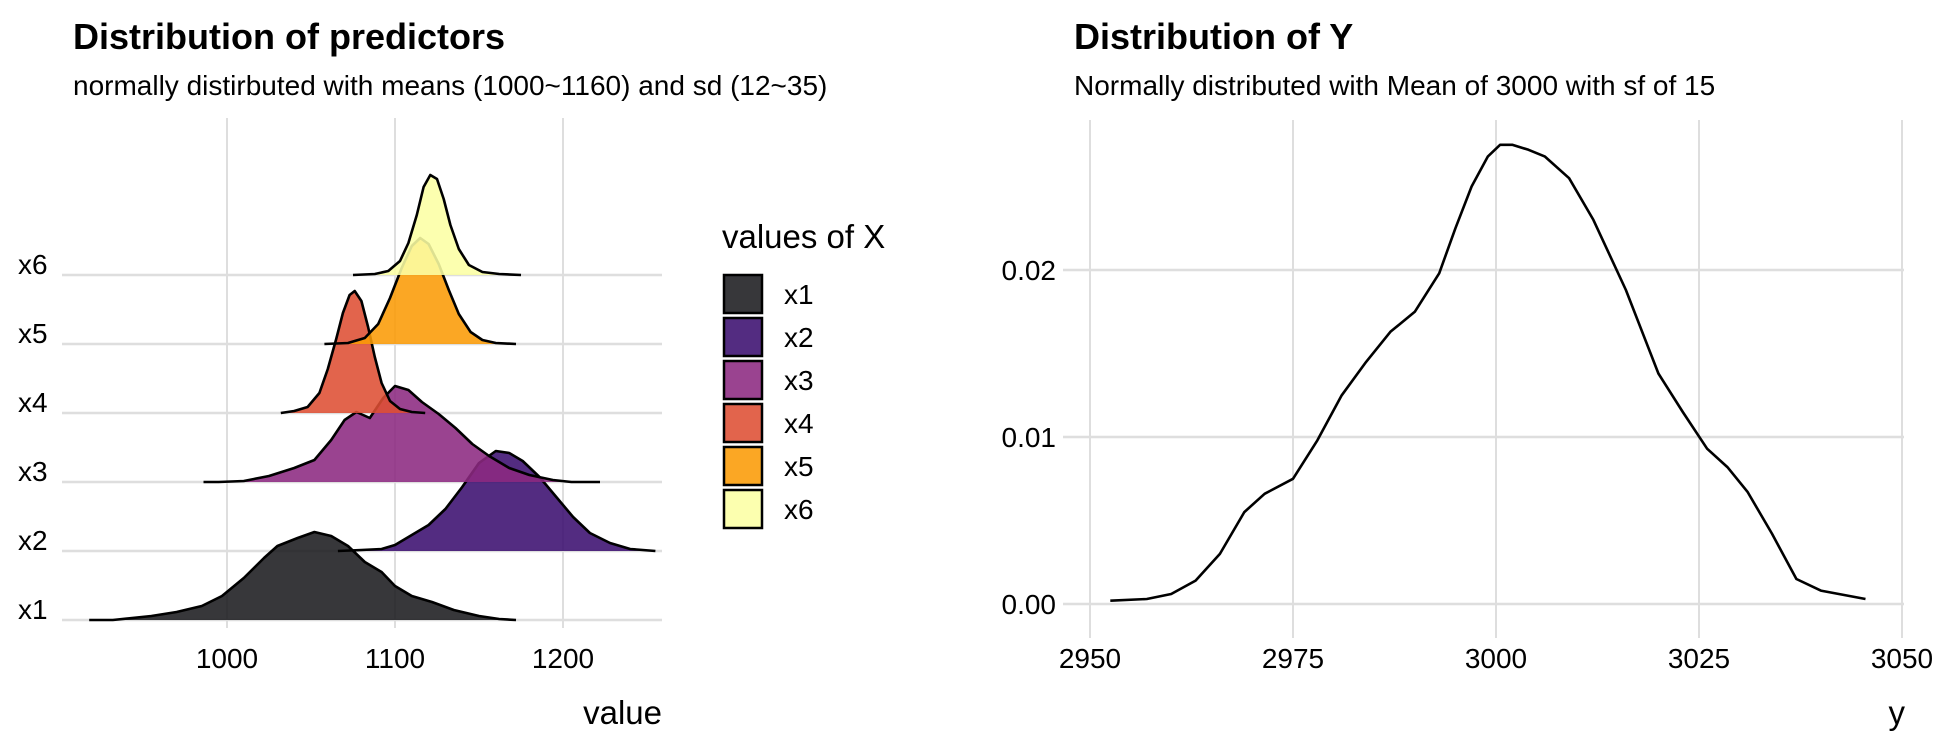 The height and width of the screenshot is (756, 1944). I want to click on y-tick-label: x5, so click(33, 333).